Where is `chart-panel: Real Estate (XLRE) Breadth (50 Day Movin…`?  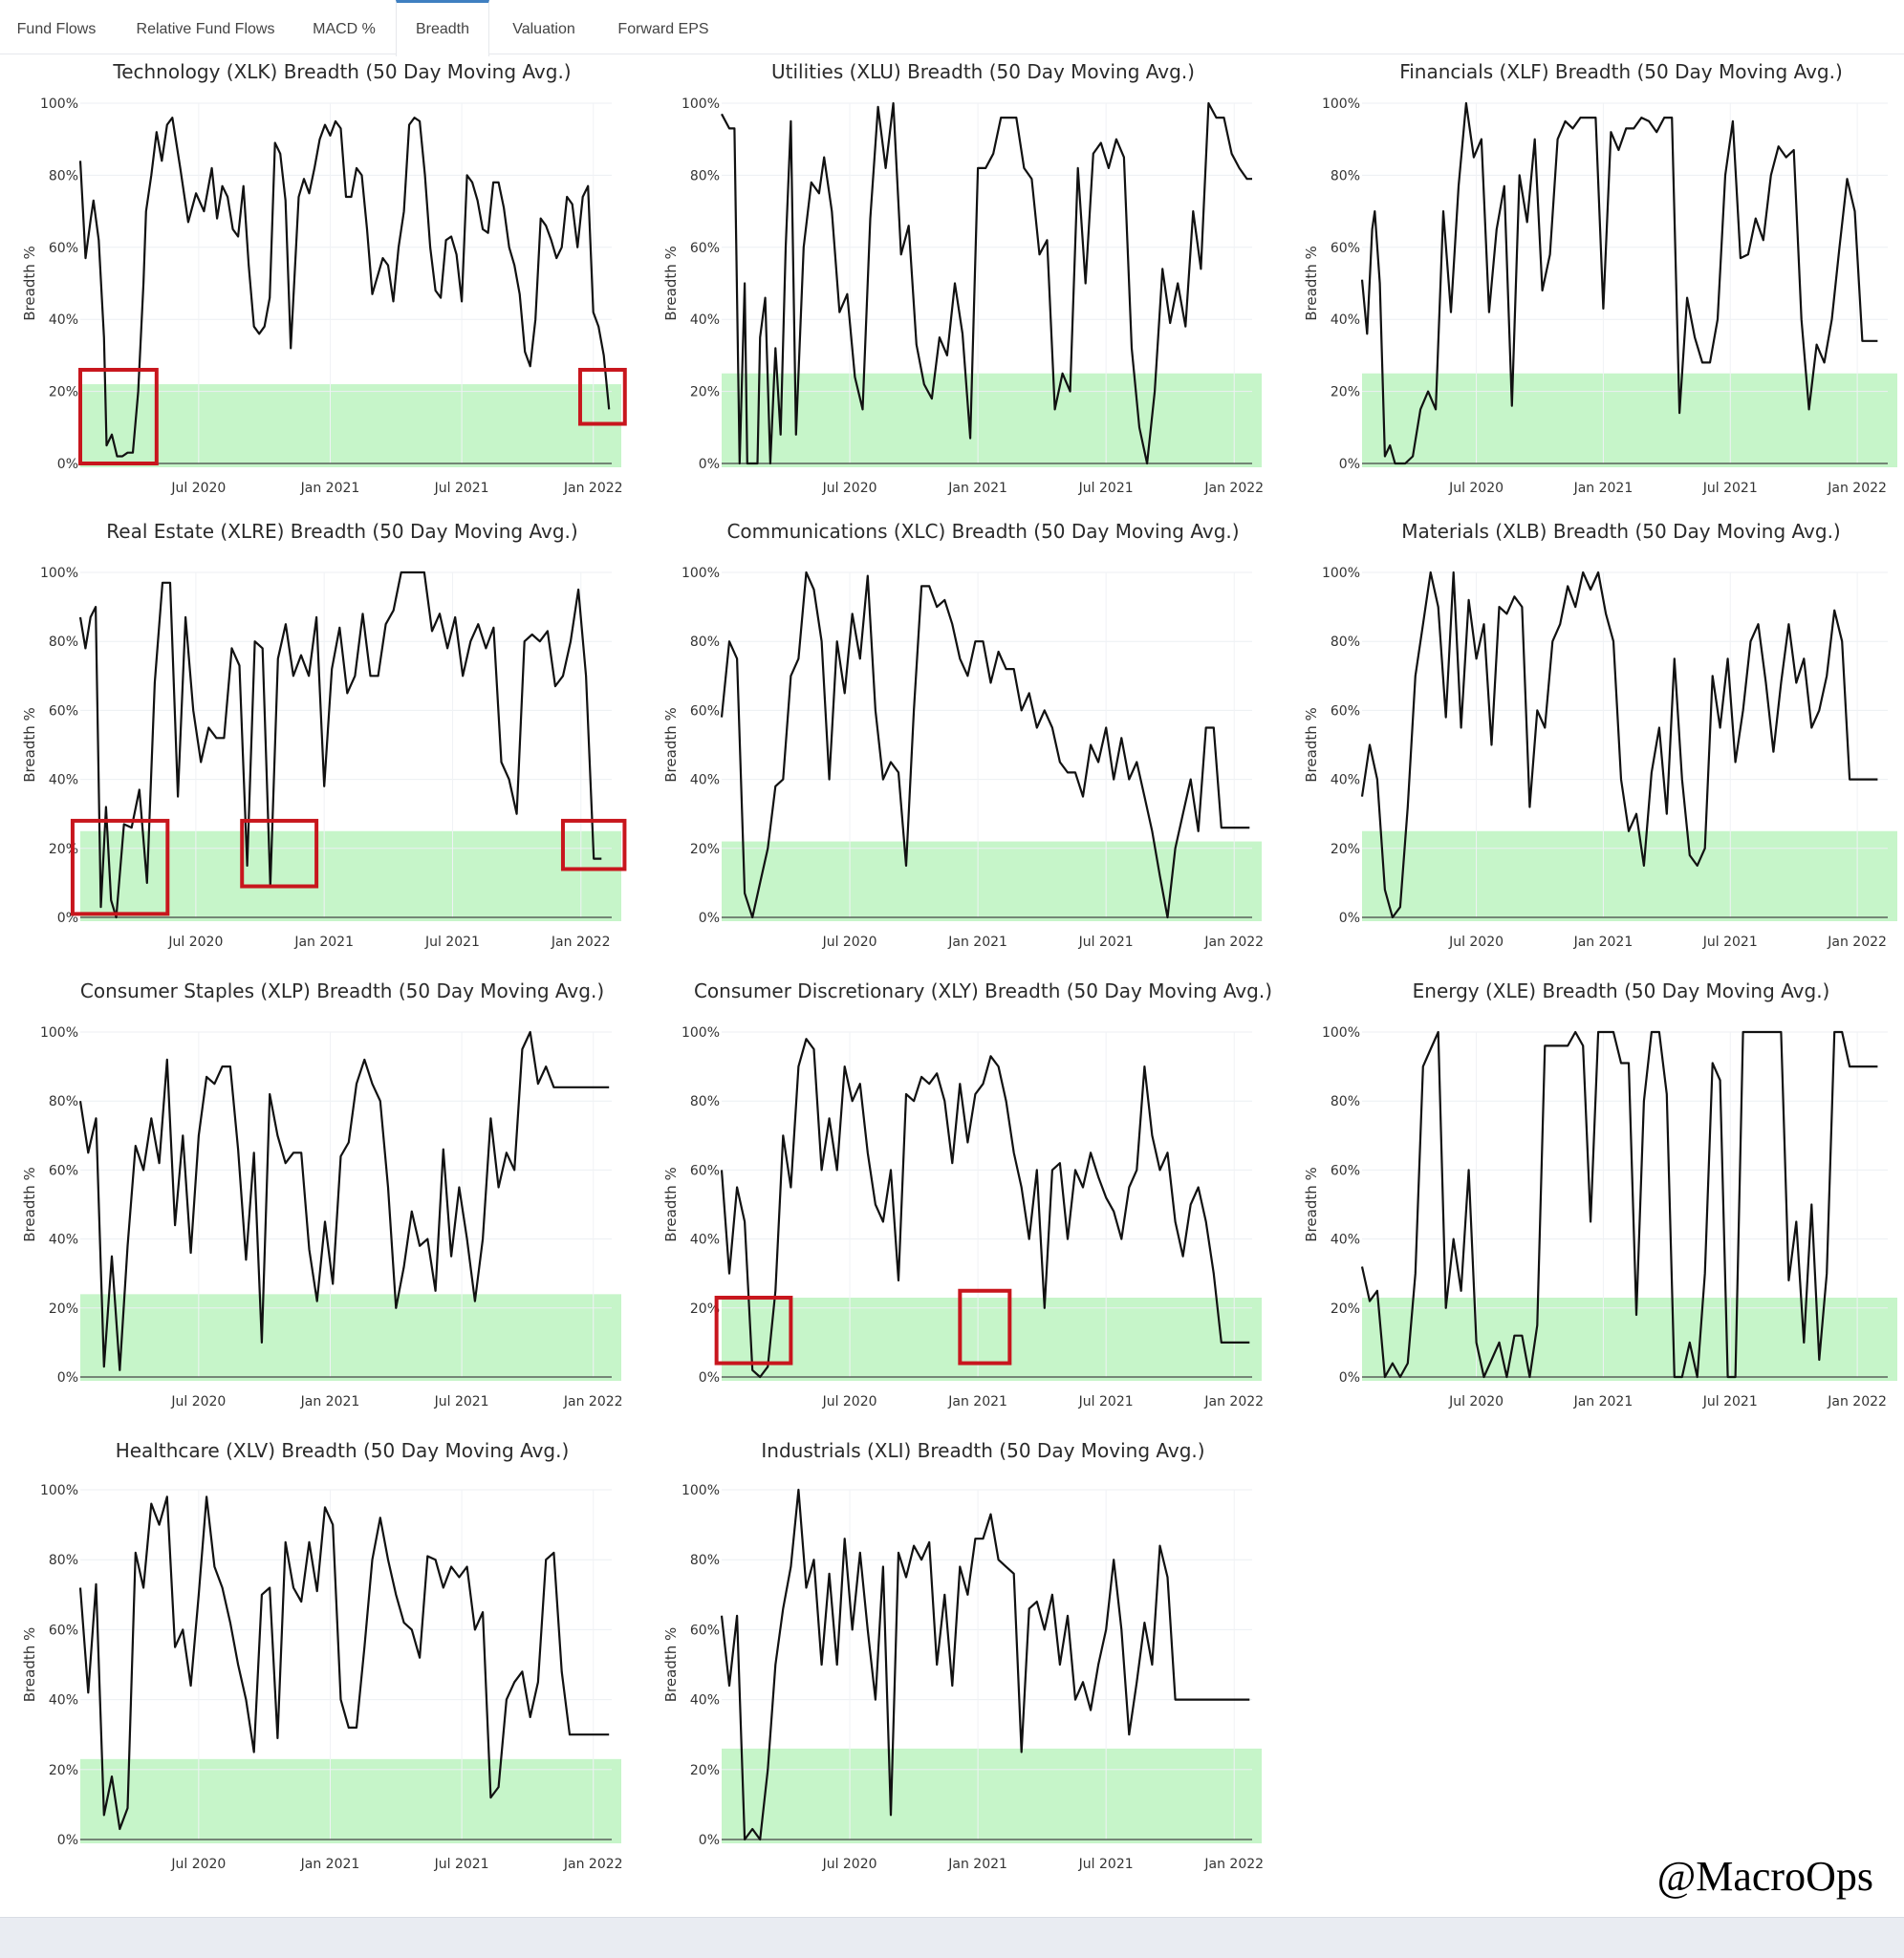 chart-panel: Real Estate (XLRE) Breadth (50 Day Movin… is located at coordinates (324, 735).